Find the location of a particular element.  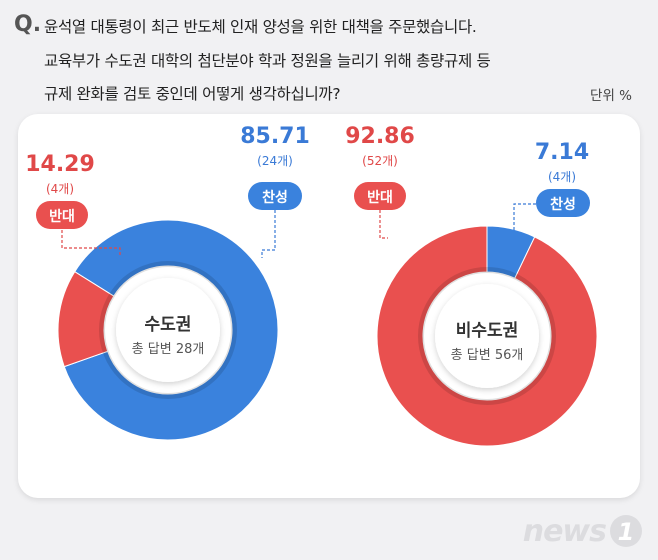

question-line-1: 윤석열 대통령이 최근 반도체 인재 양성을 위한 대책을 주문했습니다. is located at coordinates (260, 27).